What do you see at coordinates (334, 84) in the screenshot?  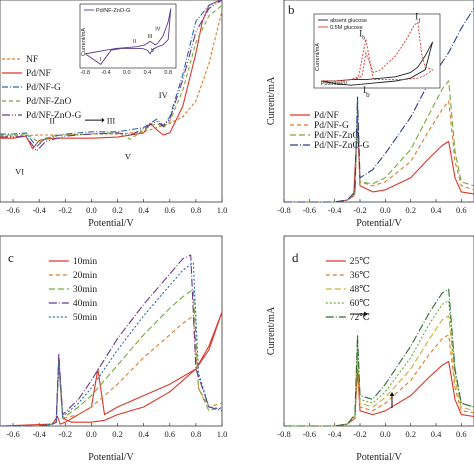 I see `inset-x-label: Potential/V` at bounding box center [334, 84].